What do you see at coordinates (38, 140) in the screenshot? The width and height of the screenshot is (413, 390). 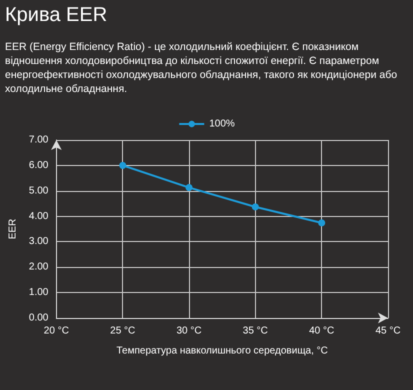 I see `y-tick-label: 7.00` at bounding box center [38, 140].